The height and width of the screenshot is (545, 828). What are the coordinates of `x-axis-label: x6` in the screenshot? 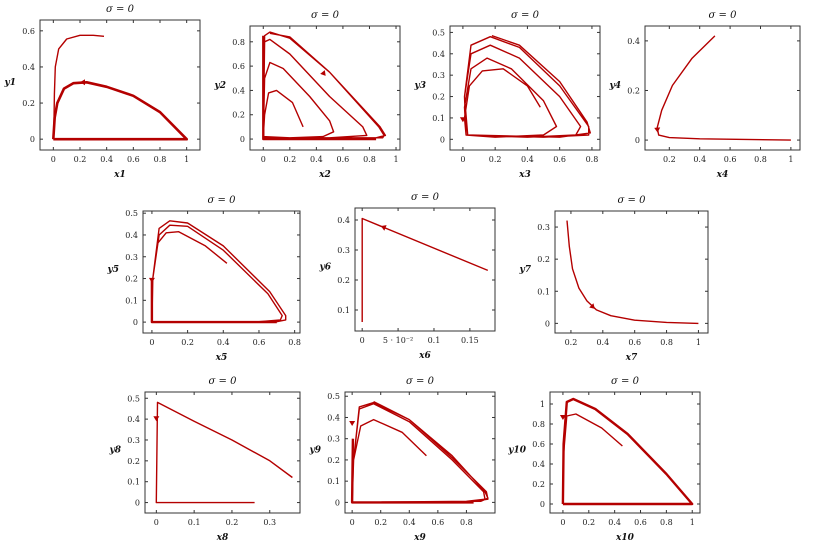 It's located at (424, 356).